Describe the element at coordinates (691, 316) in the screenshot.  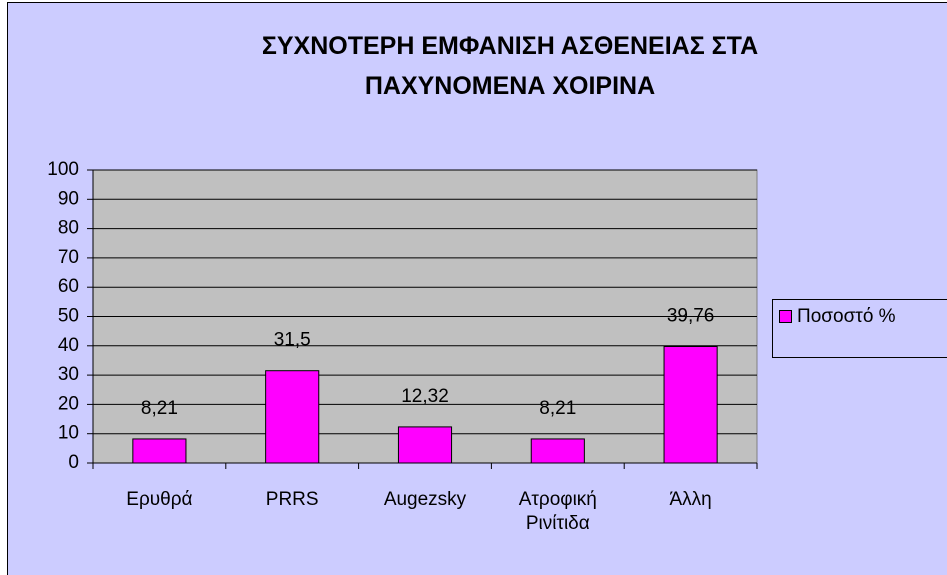
I see `value-label: 39,76` at that location.